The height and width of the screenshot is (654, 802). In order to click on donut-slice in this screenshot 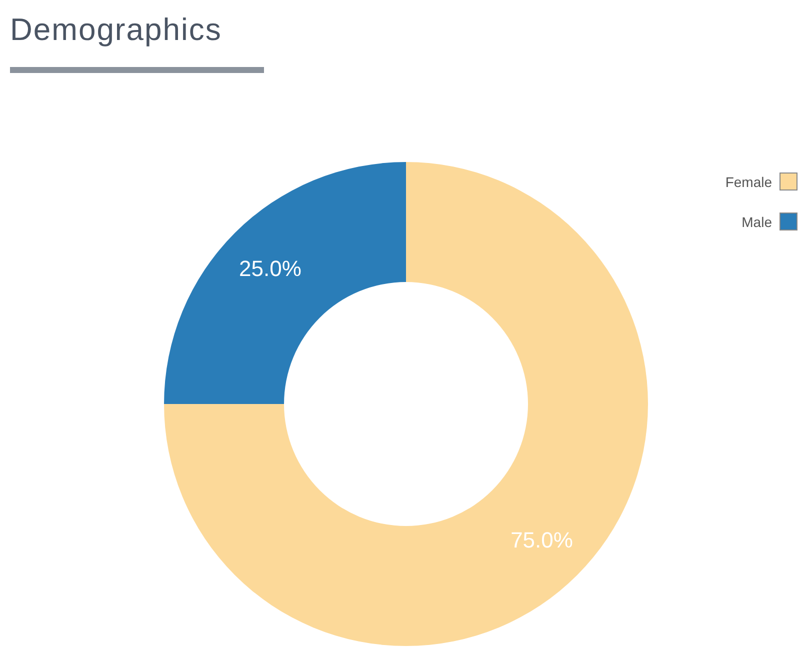, I will do `click(285, 283)`.